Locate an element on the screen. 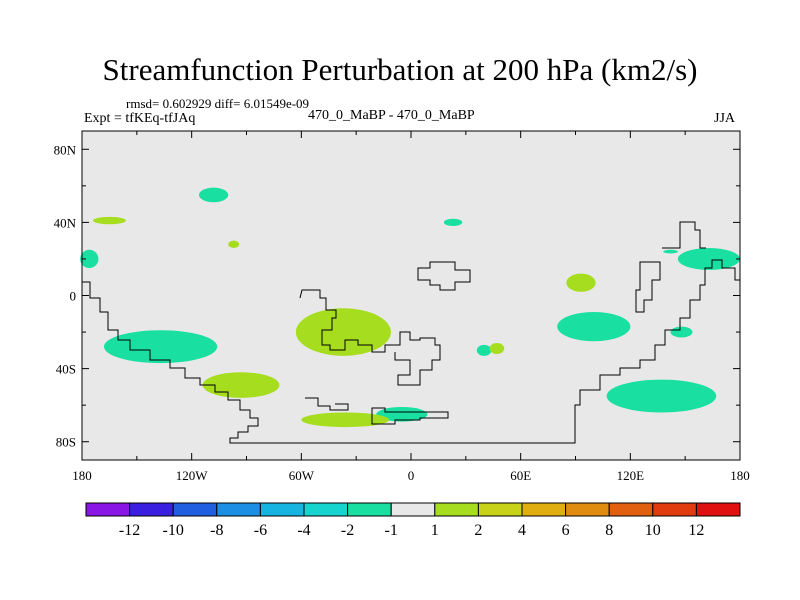 This screenshot has width=800, height=600. y-tick-label: 80N is located at coordinates (65, 149).